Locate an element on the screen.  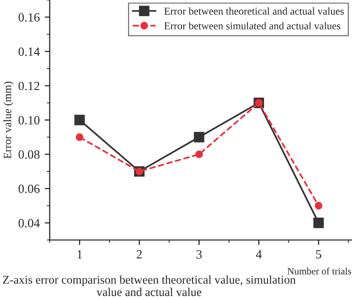
text: Z-axis error comparison between theoretical value, simulation value and actual value is located at coordinates (149, 285).